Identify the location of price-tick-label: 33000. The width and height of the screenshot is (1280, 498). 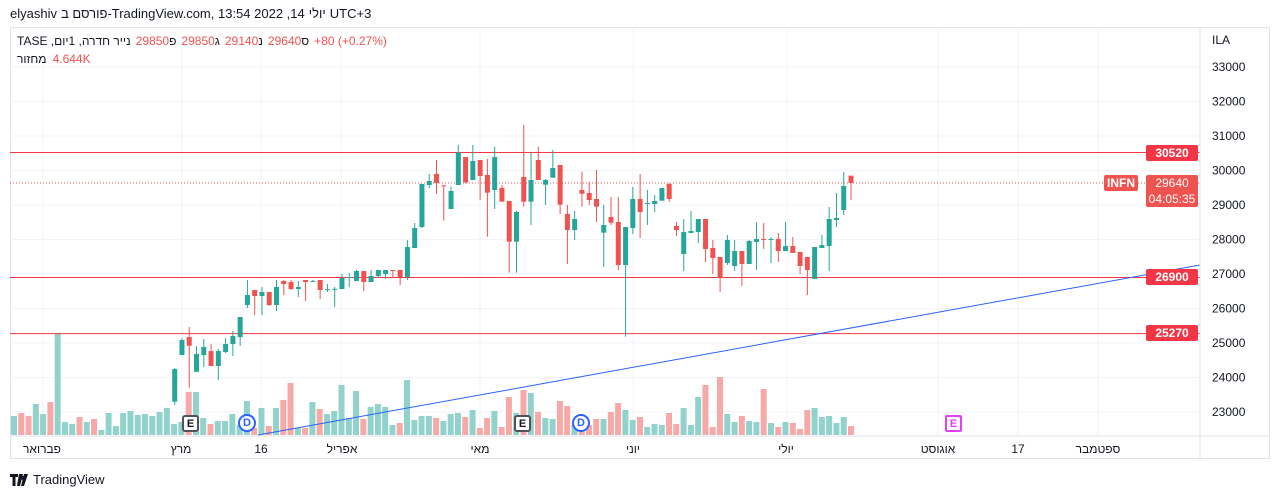
(1229, 67).